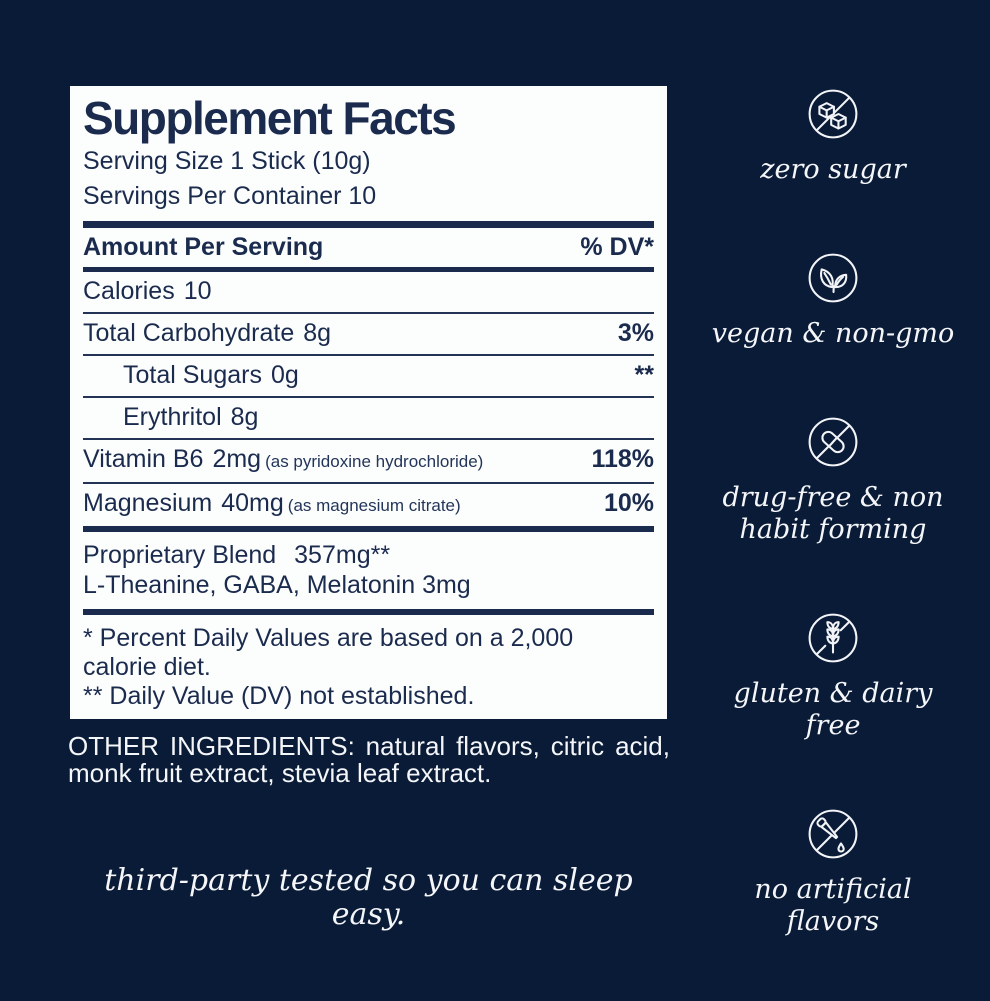 The height and width of the screenshot is (1001, 990). I want to click on row-dv: **, so click(644, 375).